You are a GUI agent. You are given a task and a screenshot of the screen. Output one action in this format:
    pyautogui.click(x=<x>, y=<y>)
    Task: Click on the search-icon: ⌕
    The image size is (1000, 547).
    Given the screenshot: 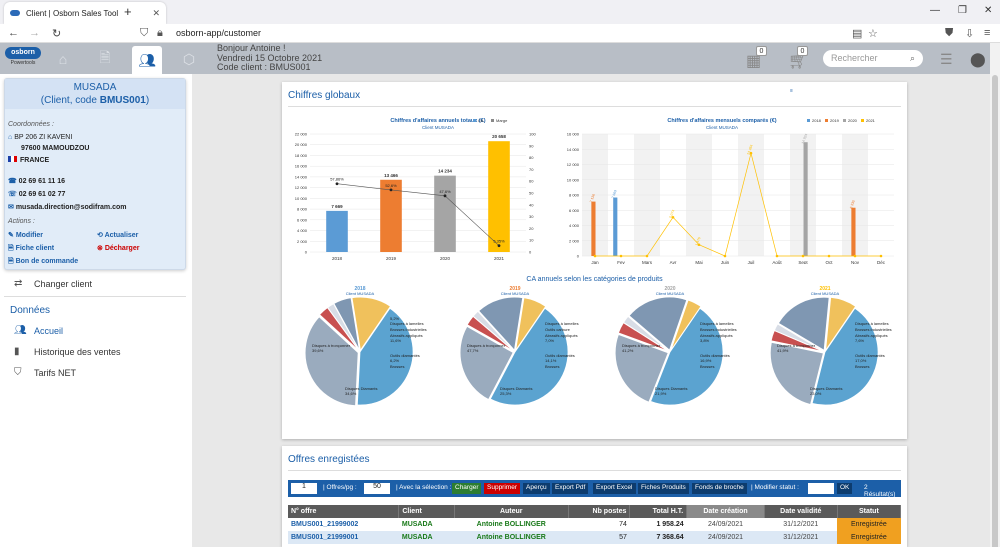 What is the action you would take?
    pyautogui.click(x=912, y=58)
    